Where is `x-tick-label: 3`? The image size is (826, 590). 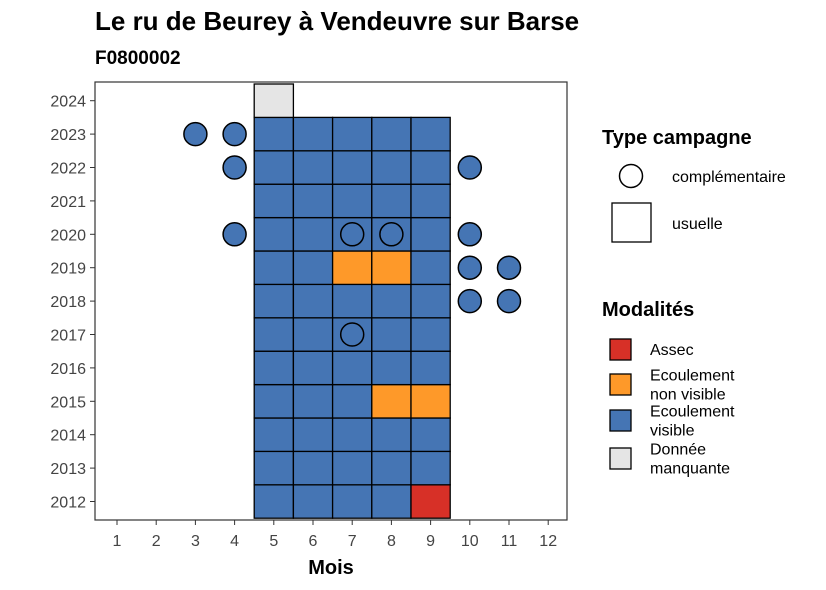
x-tick-label: 3 is located at coordinates (195, 541).